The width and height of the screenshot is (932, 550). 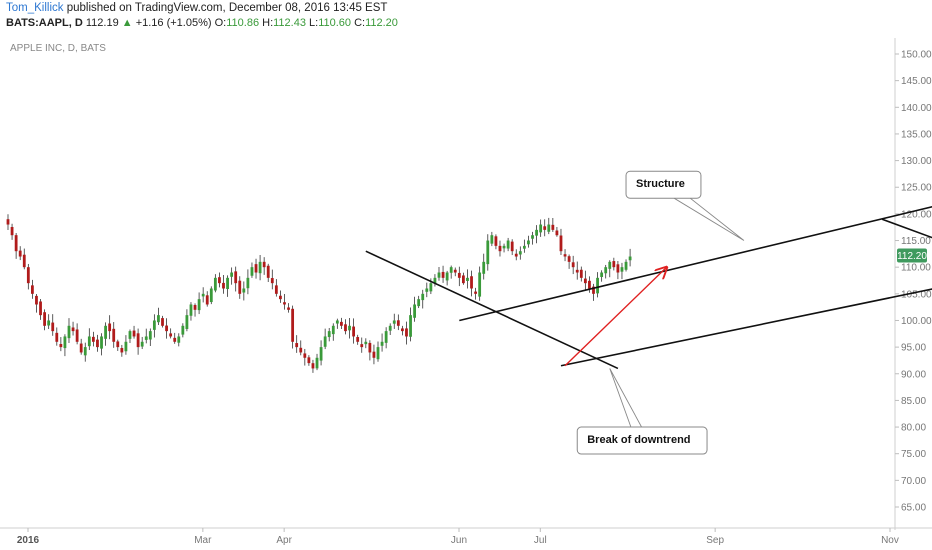 What do you see at coordinates (912, 255) in the screenshot?
I see `last-price-badge: 112.20` at bounding box center [912, 255].